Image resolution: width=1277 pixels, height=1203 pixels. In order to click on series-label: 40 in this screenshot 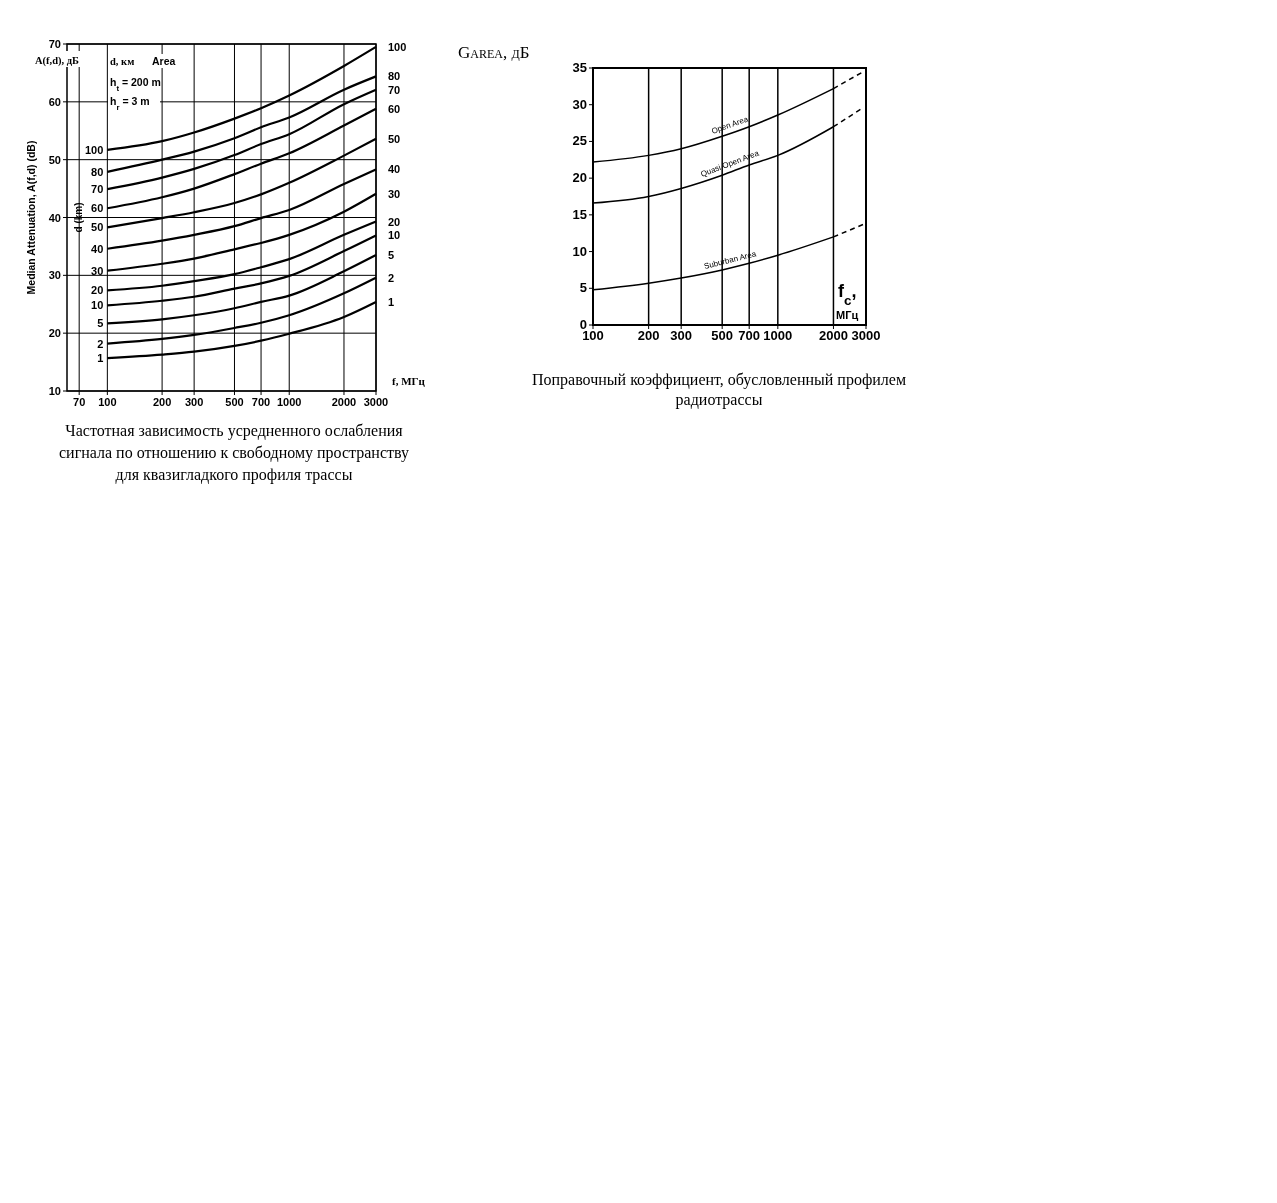, I will do `click(97, 248)`.